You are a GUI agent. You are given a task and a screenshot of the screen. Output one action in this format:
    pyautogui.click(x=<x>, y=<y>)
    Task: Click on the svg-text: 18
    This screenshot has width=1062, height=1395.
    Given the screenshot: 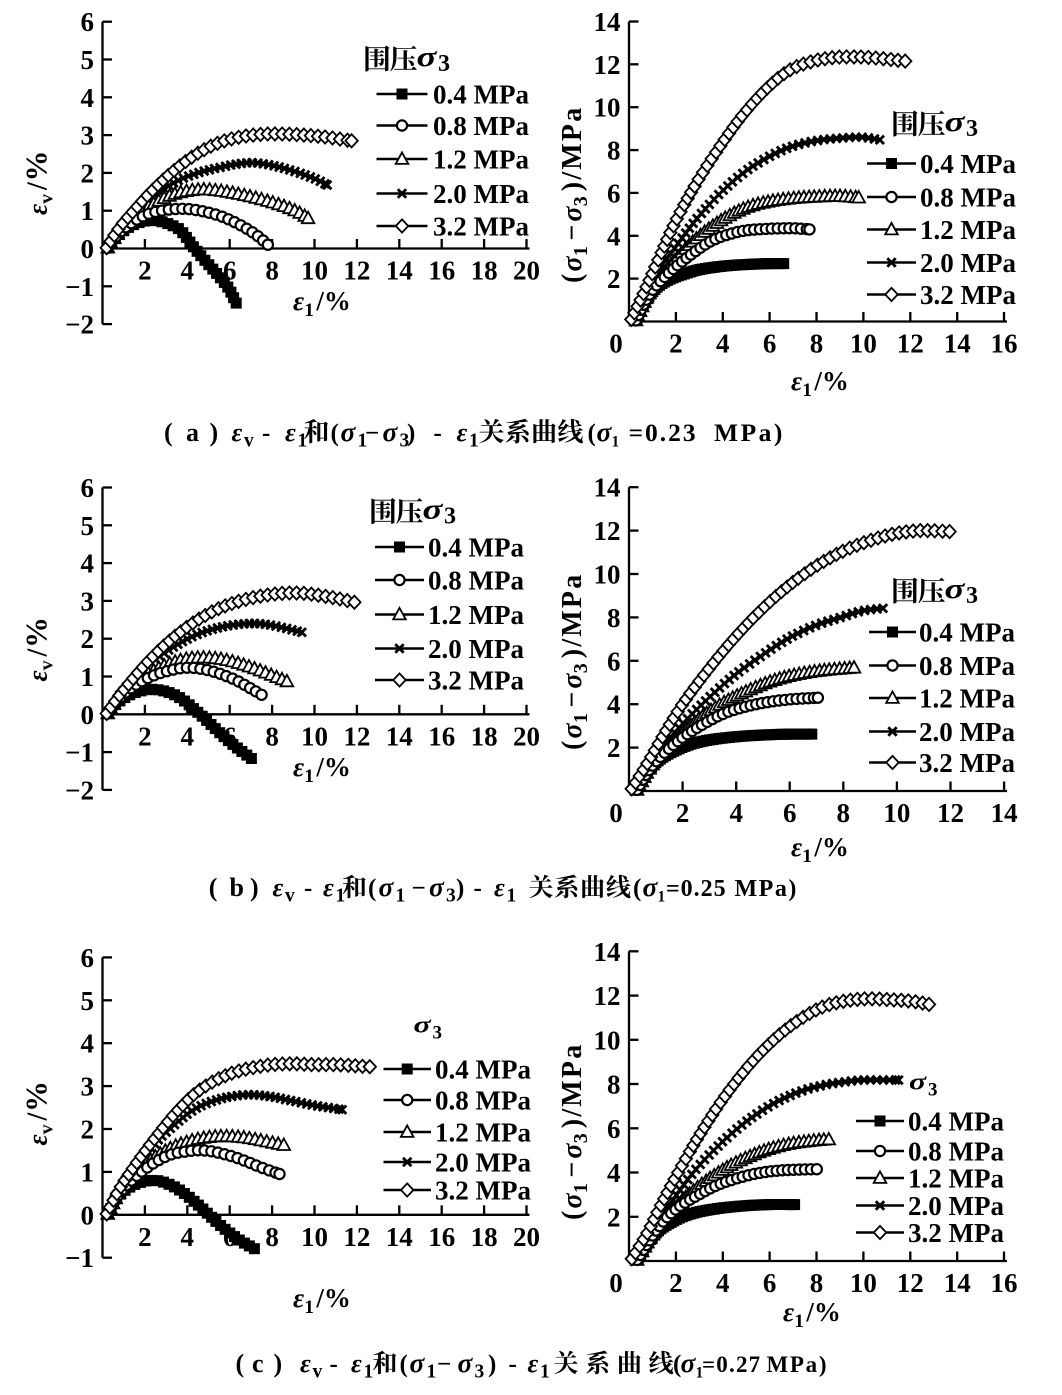 What is the action you would take?
    pyautogui.click(x=484, y=1237)
    